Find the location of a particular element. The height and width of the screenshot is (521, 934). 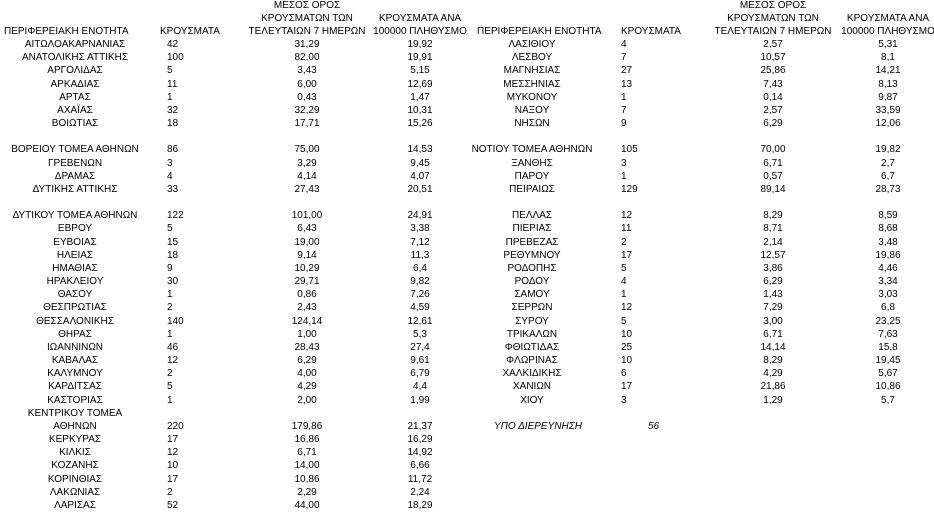

cases: 220 is located at coordinates (175, 426).